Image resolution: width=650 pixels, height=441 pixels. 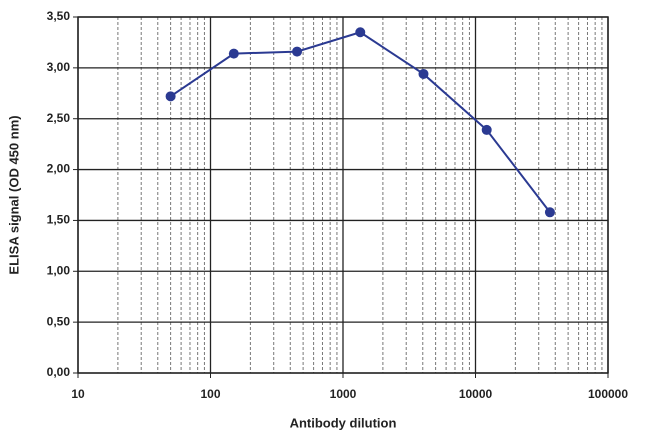 I want to click on x-tick-label: 1000, so click(x=343, y=394).